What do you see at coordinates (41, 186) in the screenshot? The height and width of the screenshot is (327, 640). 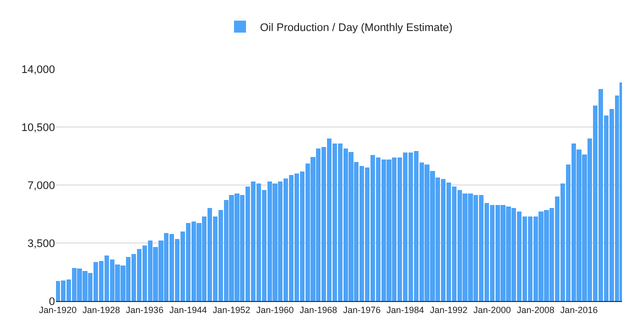 I see `y-tick-label: 7,000` at bounding box center [41, 186].